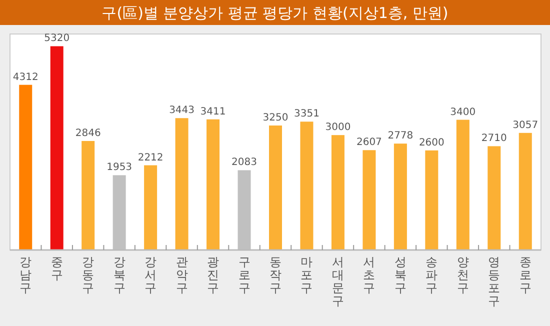 This screenshot has width=550, height=326. What do you see at coordinates (244, 275) in the screenshot?
I see `x-tick-label: 구로구` at bounding box center [244, 275].